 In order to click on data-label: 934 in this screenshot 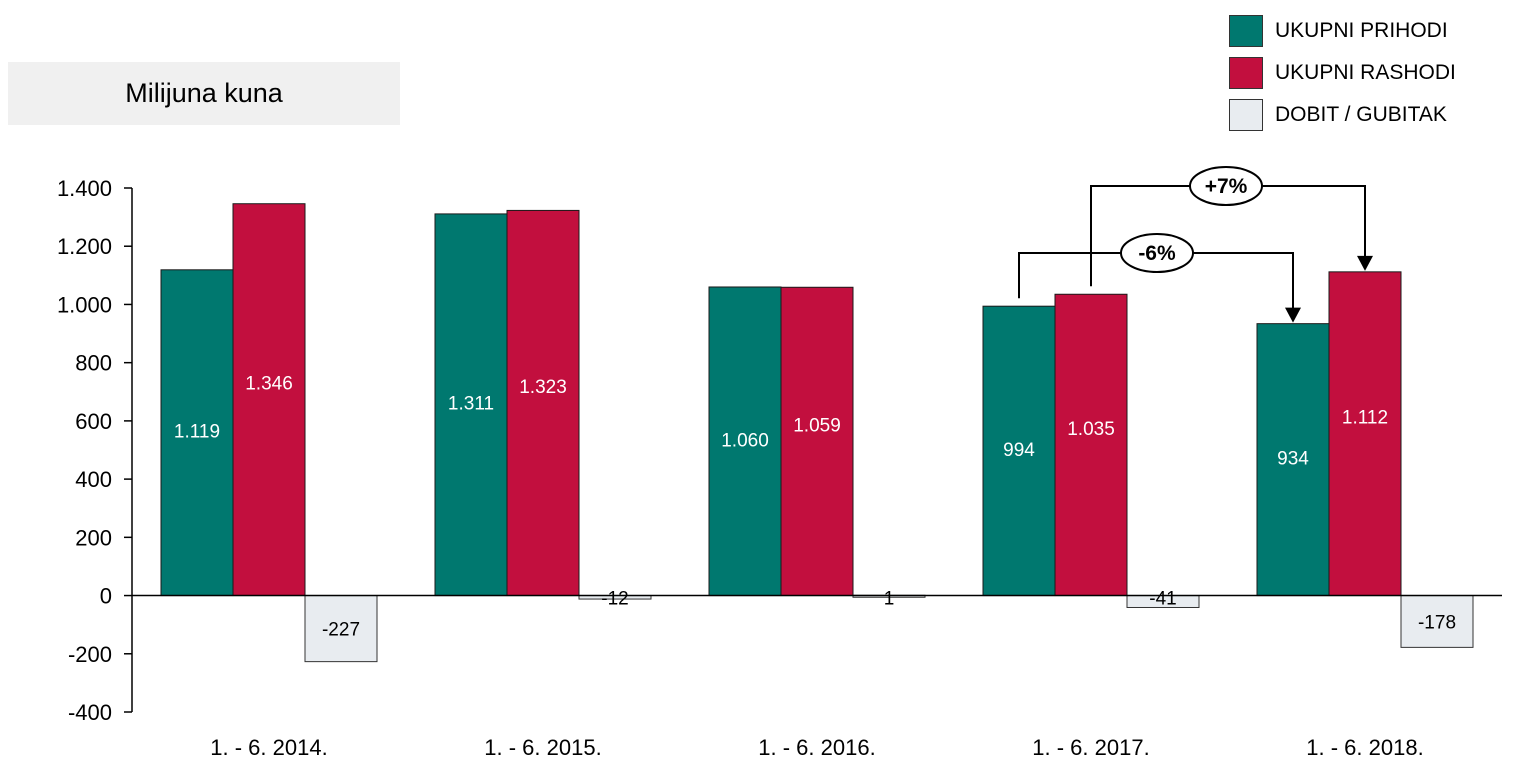, I will do `click(1293, 459)`.